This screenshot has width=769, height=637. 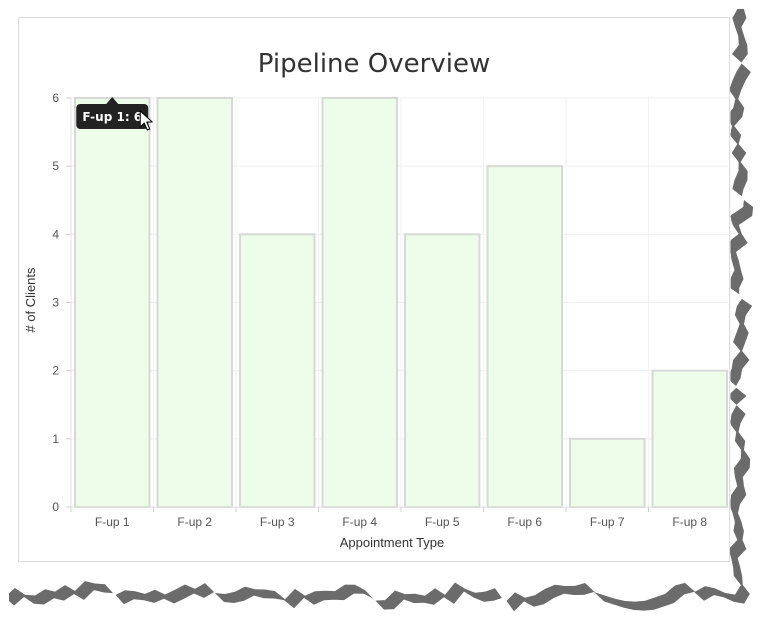 What do you see at coordinates (55, 371) in the screenshot?
I see `y-tick-label: 2` at bounding box center [55, 371].